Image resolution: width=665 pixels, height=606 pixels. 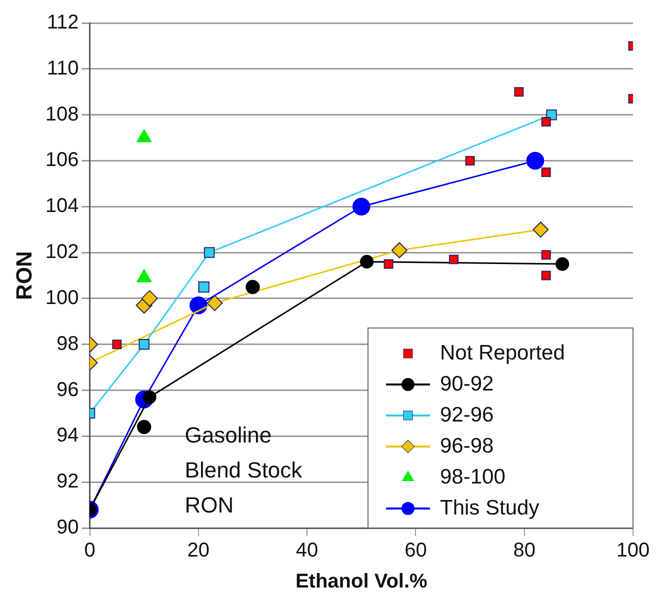 What do you see at coordinates (67, 435) in the screenshot?
I see `y-tick-label: 94` at bounding box center [67, 435].